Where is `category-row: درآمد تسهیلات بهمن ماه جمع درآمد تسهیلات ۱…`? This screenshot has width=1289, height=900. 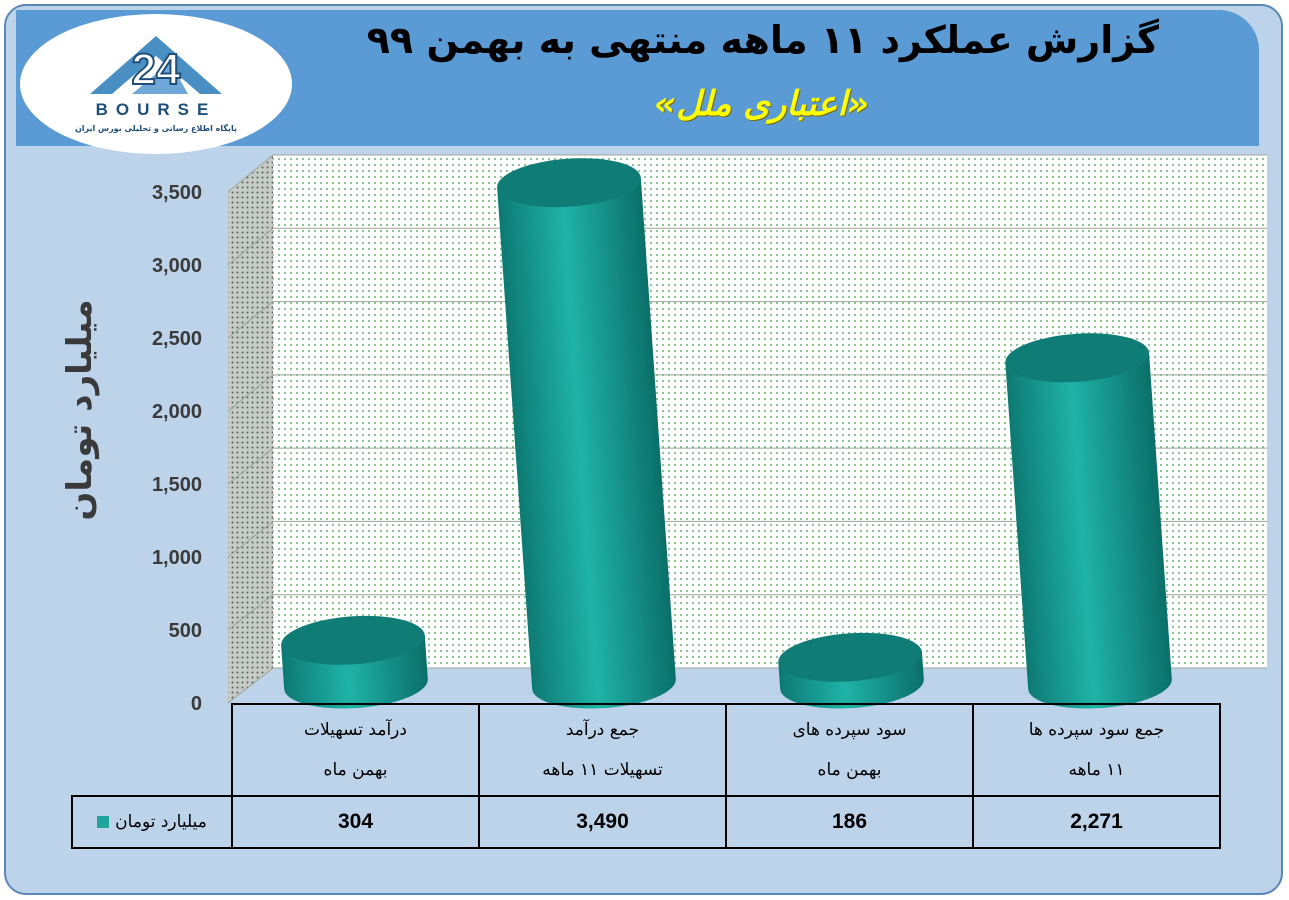
category-row: درآمد تسهیلات بهمن ماه جمع درآمد تسهیلات ۱… is located at coordinates (646, 750).